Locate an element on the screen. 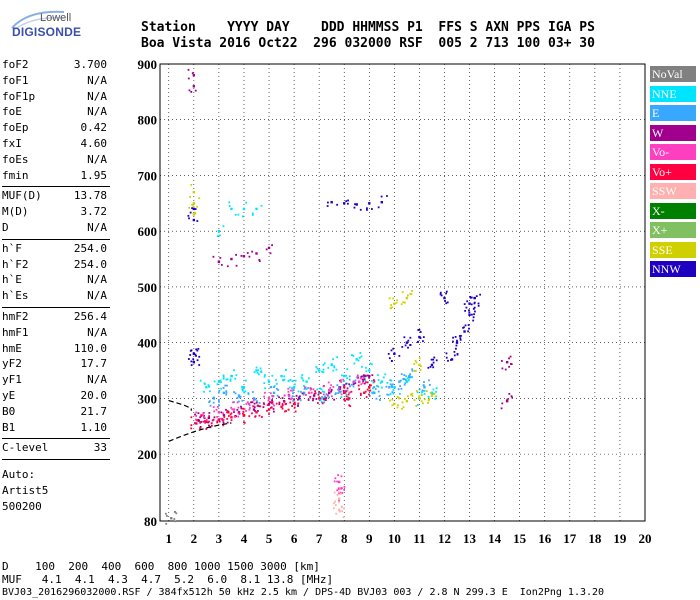  param-name: foE is located at coordinates (12, 112).